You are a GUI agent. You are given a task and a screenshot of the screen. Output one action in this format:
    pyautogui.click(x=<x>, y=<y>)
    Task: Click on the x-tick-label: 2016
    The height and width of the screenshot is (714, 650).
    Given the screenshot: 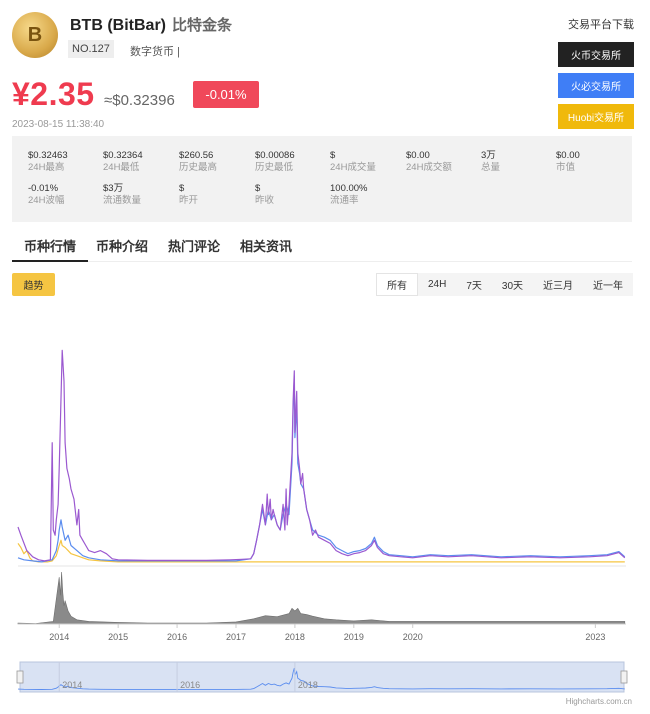 What is the action you would take?
    pyautogui.click(x=177, y=637)
    